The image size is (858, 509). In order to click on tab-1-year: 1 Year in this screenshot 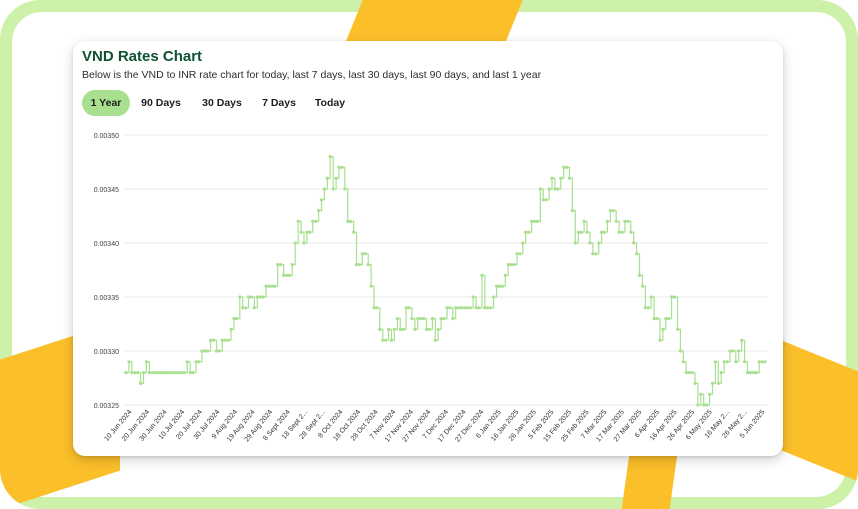, I will do `click(106, 103)`.